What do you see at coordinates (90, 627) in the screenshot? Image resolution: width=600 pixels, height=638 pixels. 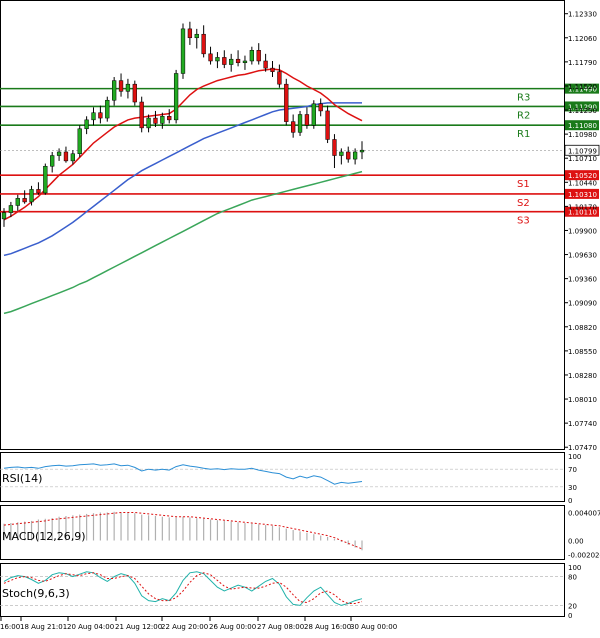 I see `x-tick-label: 20 Aug 04:00` at bounding box center [90, 627].